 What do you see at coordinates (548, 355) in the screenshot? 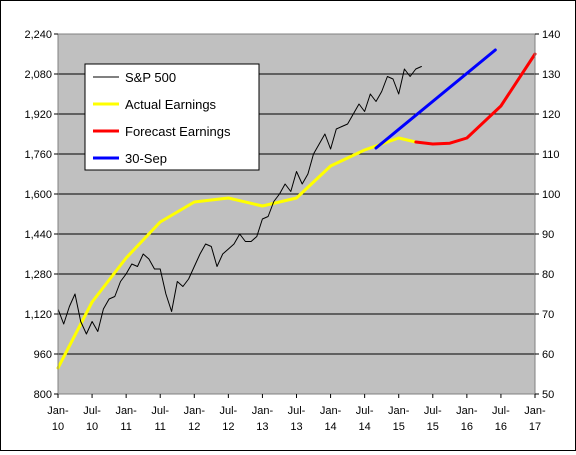
I see `right-tick-label: 60` at bounding box center [548, 355].